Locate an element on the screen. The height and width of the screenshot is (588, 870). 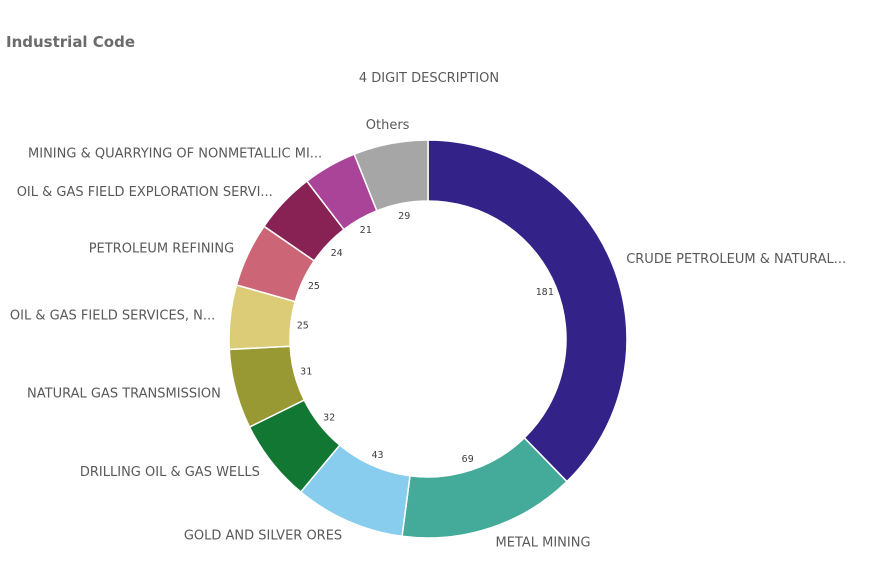
category-label-natural-gas-transmission: NATURAL GAS TRANSMISSION is located at coordinates (124, 394).